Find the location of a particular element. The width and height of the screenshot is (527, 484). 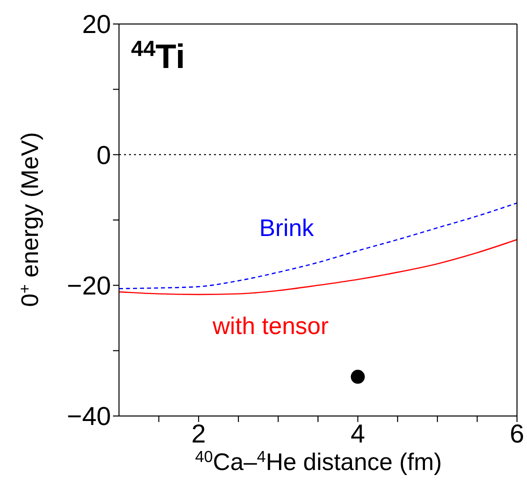

y-tick-label: −40 is located at coordinates (88, 416).